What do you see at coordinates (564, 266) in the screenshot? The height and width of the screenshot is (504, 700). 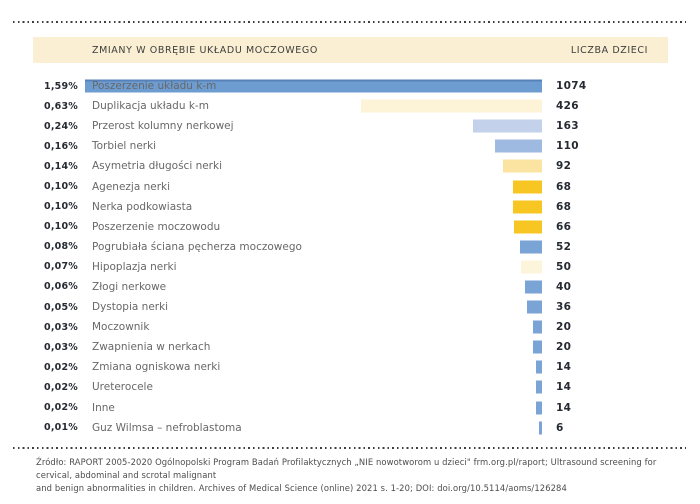 I see `row-child-count: 50` at bounding box center [564, 266].